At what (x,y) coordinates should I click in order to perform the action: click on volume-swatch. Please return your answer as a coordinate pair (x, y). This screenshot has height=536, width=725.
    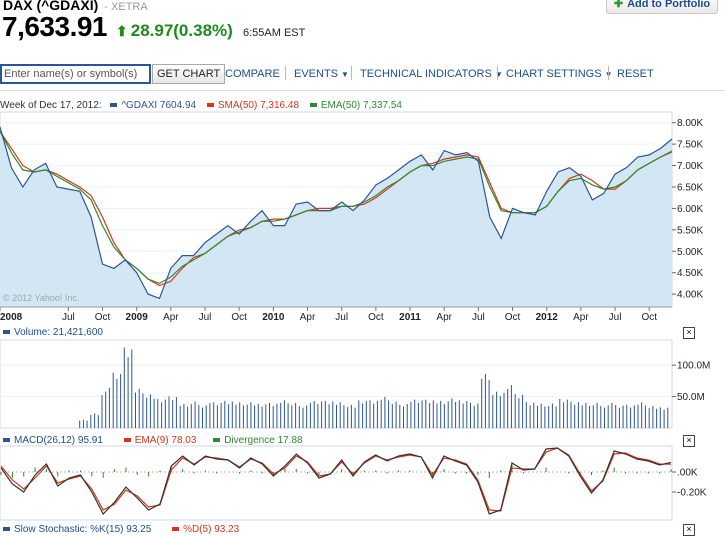
    Looking at the image, I should click on (6, 332).